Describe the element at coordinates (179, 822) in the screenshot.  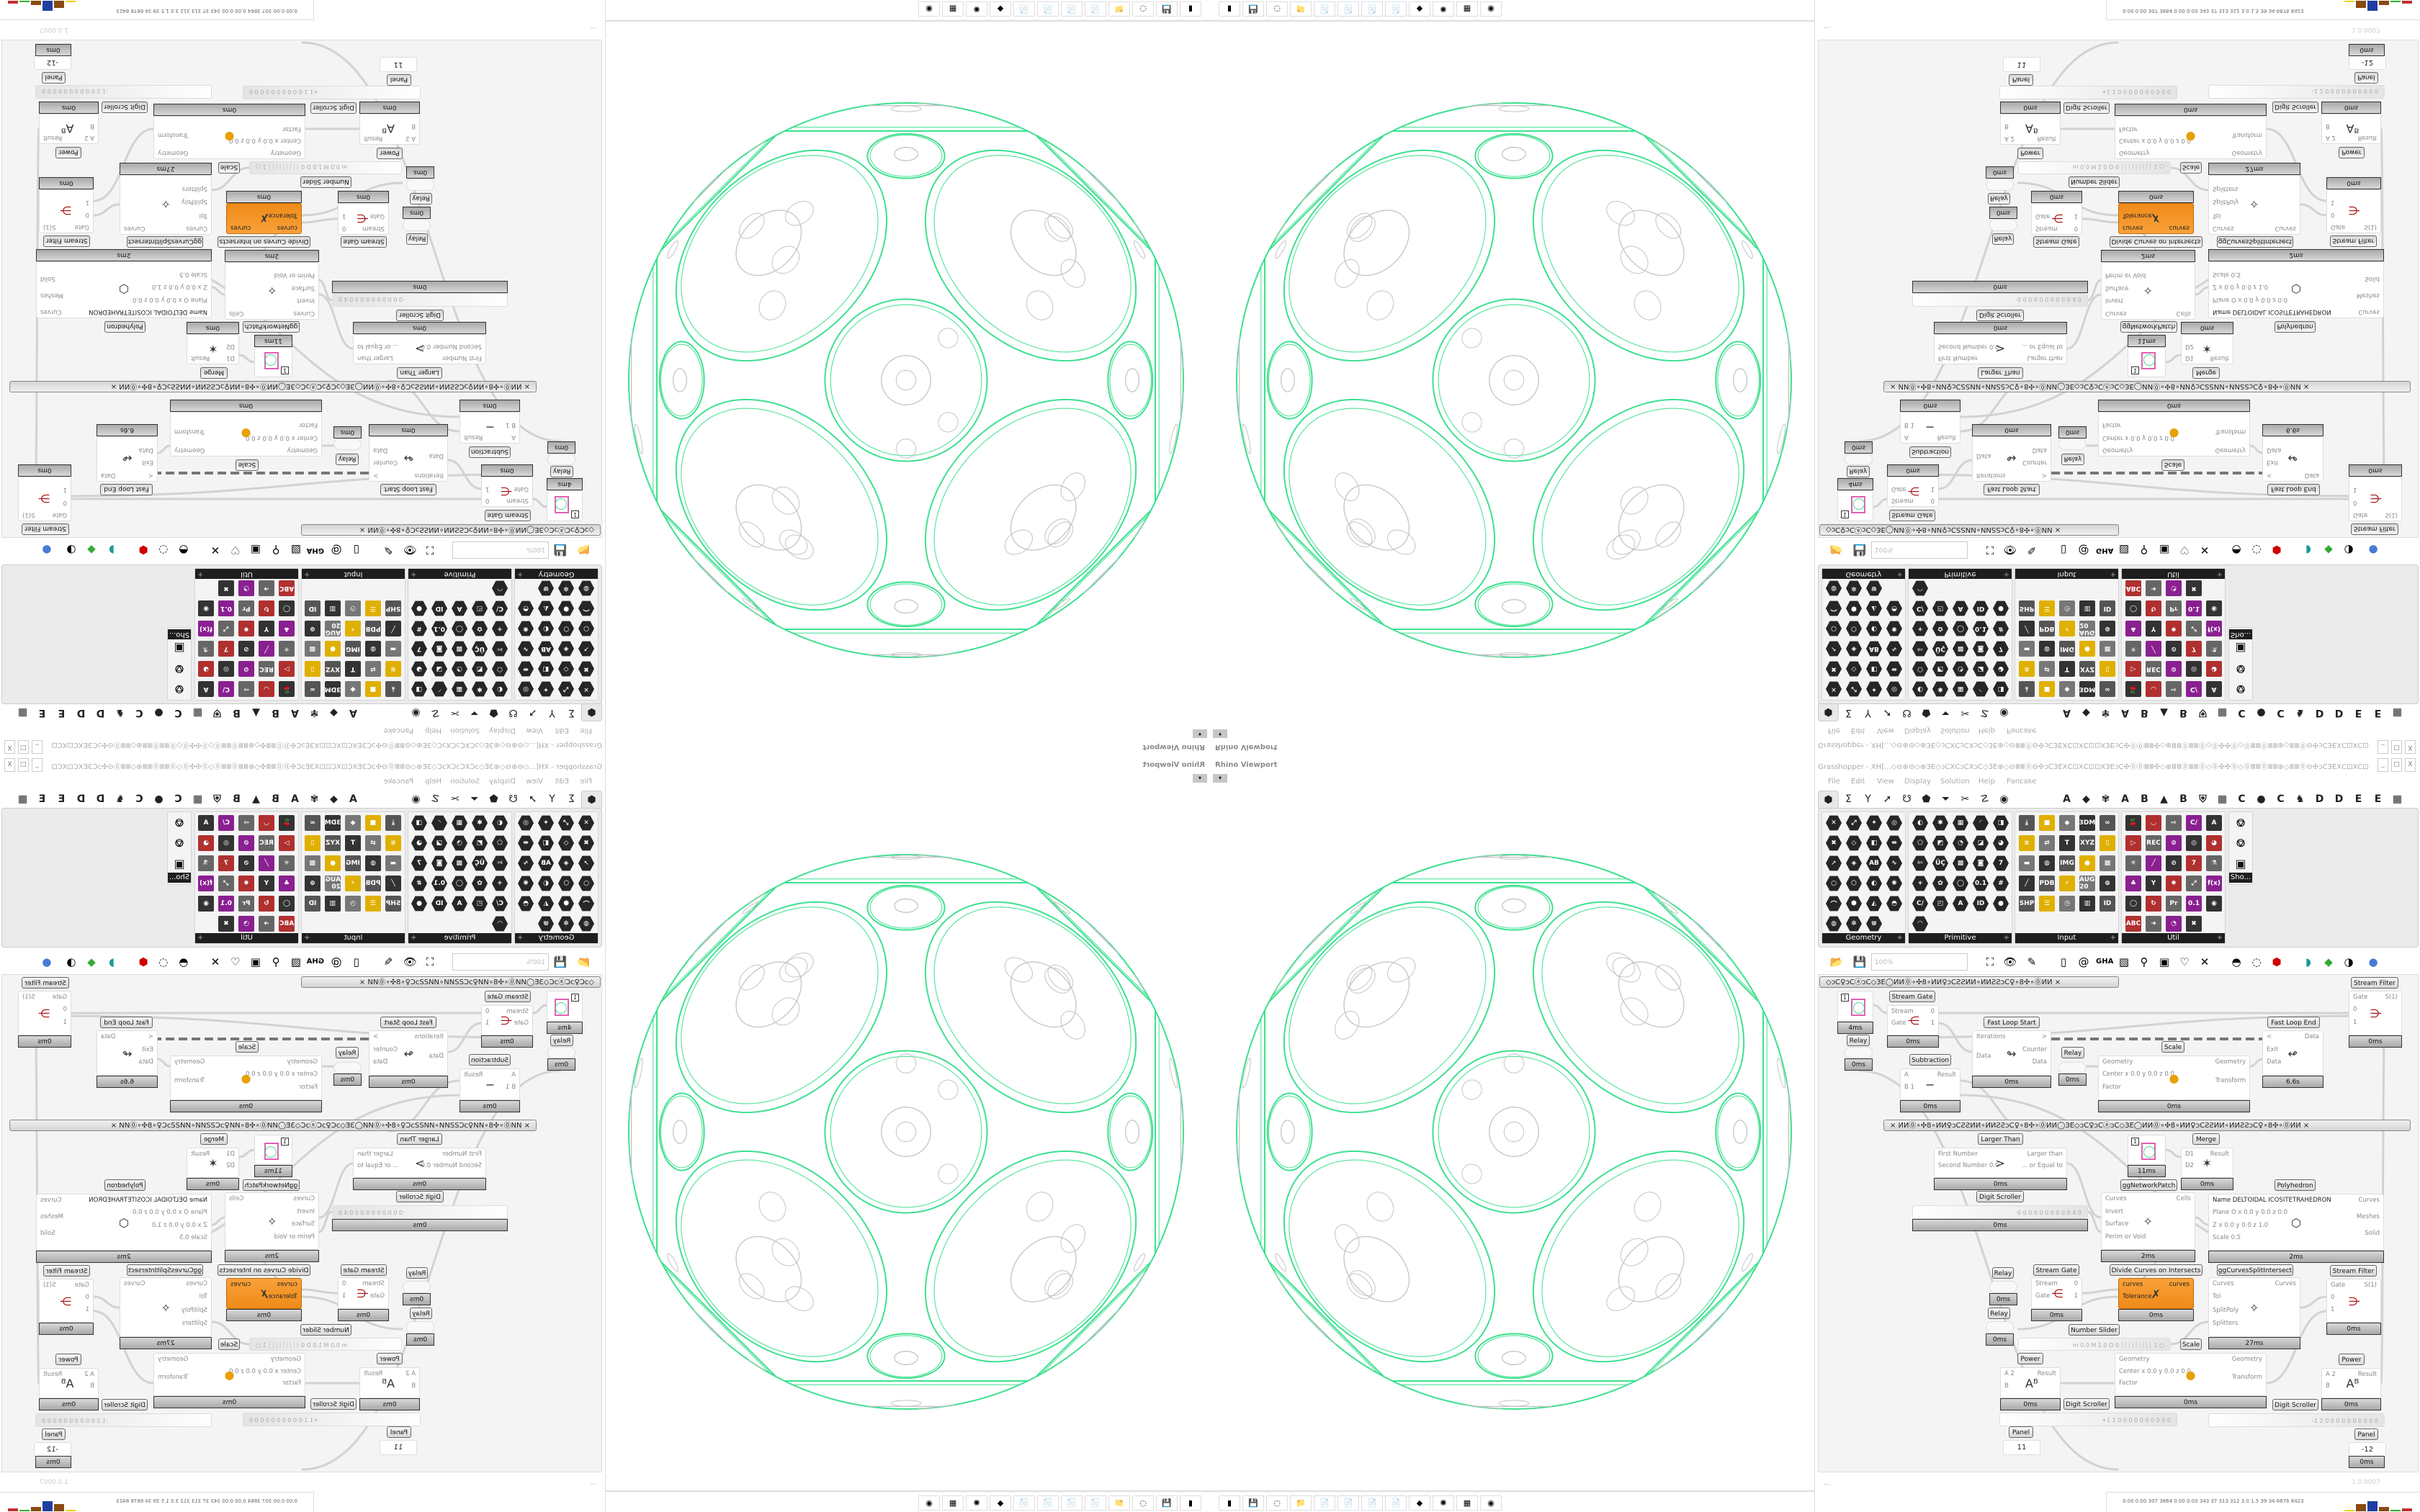
I see `component-icon: ⎊` at that location.